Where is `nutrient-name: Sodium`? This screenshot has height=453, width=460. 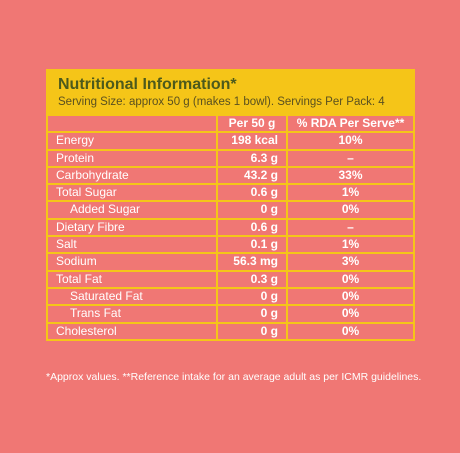
nutrient-name: Sodium is located at coordinates (133, 262).